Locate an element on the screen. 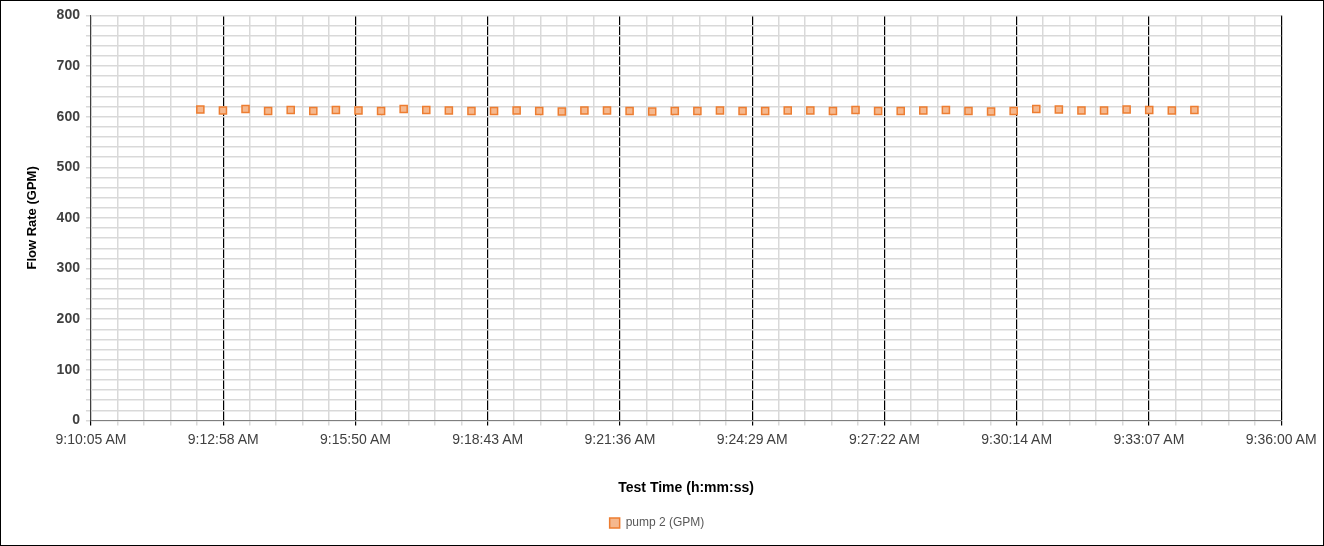 This screenshot has height=546, width=1324. y-tick-label: 800 is located at coordinates (68, 14).